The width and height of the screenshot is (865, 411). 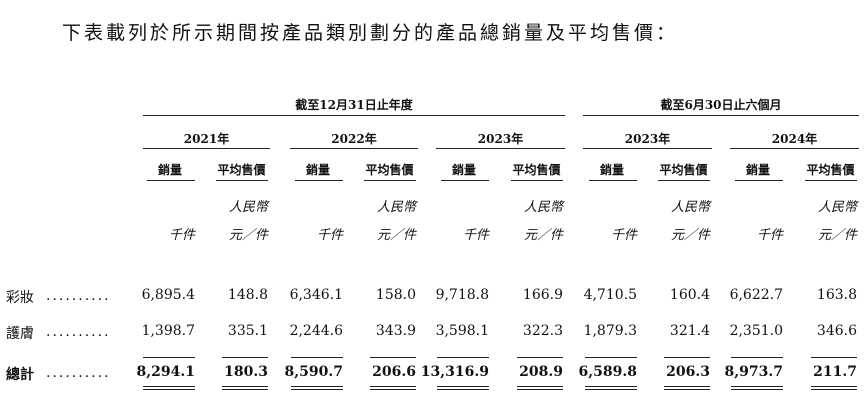 I want to click on period-rule-halfyear, so click(x=721, y=115).